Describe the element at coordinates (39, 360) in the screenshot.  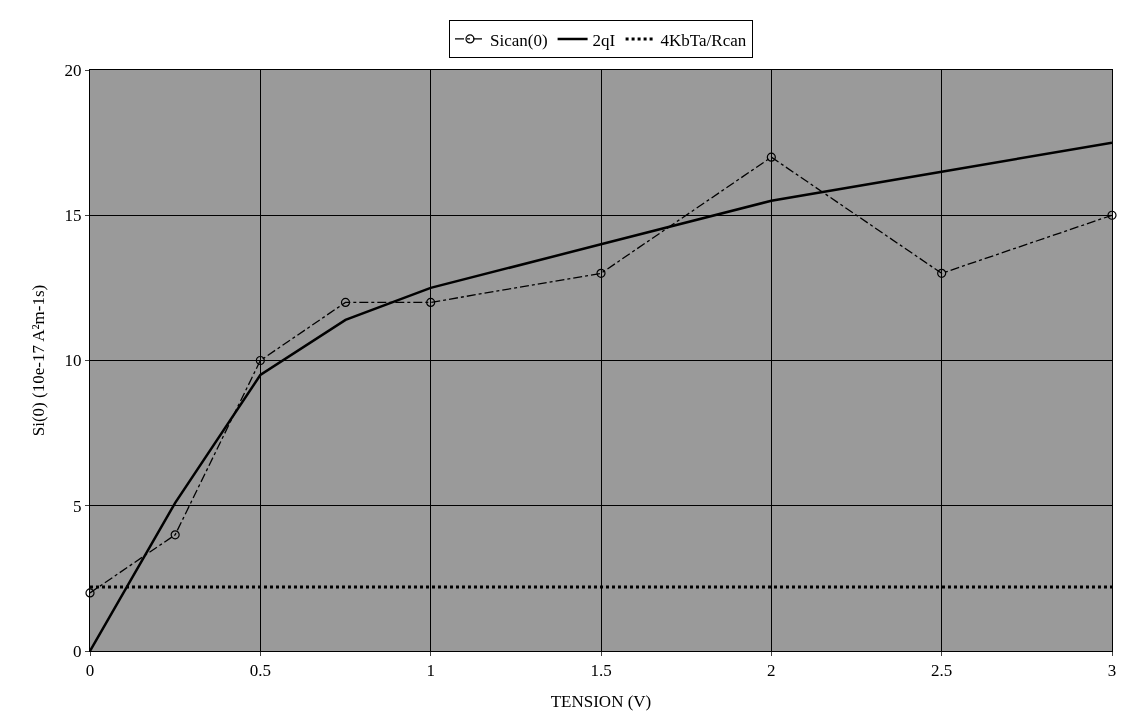
I see `y-axis-title: Si(0) (10e-17 A²m-1s)` at that location.